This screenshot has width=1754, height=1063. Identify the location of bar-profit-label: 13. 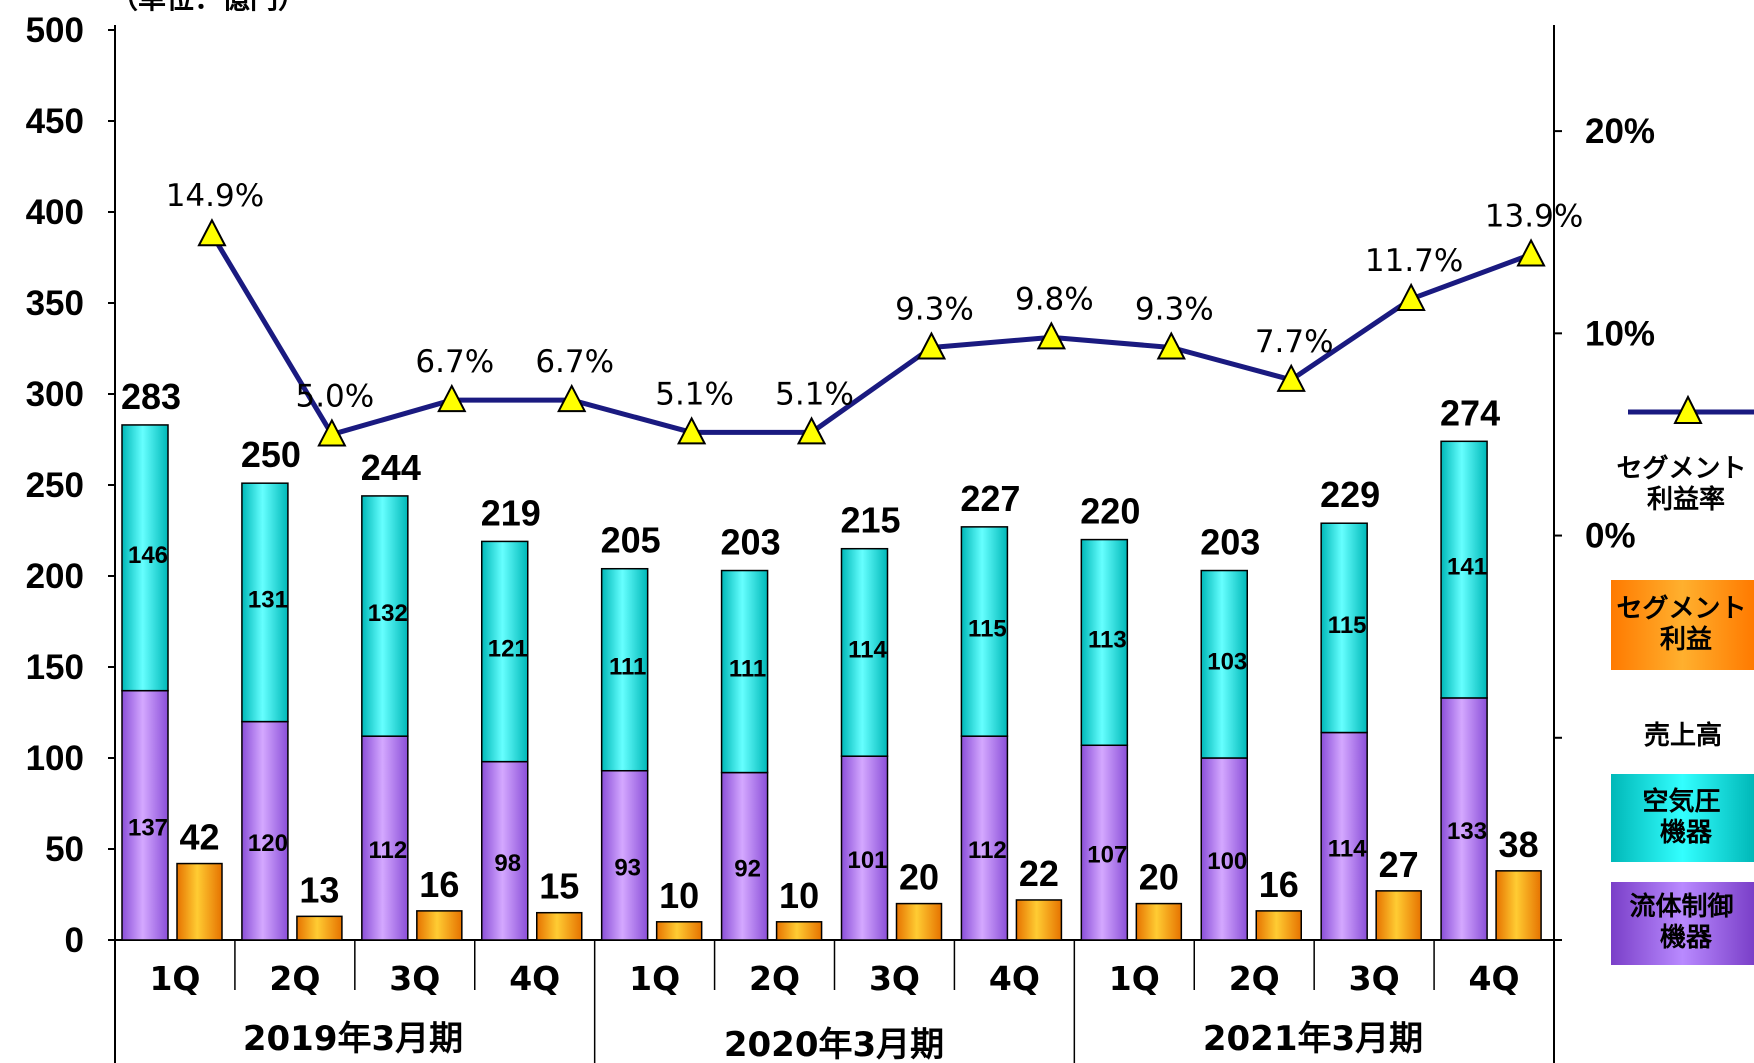
(319, 889).